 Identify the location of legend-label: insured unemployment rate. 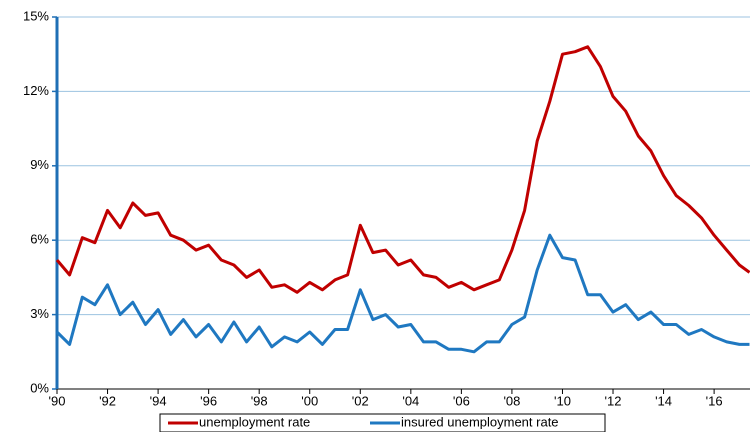
(480, 421).